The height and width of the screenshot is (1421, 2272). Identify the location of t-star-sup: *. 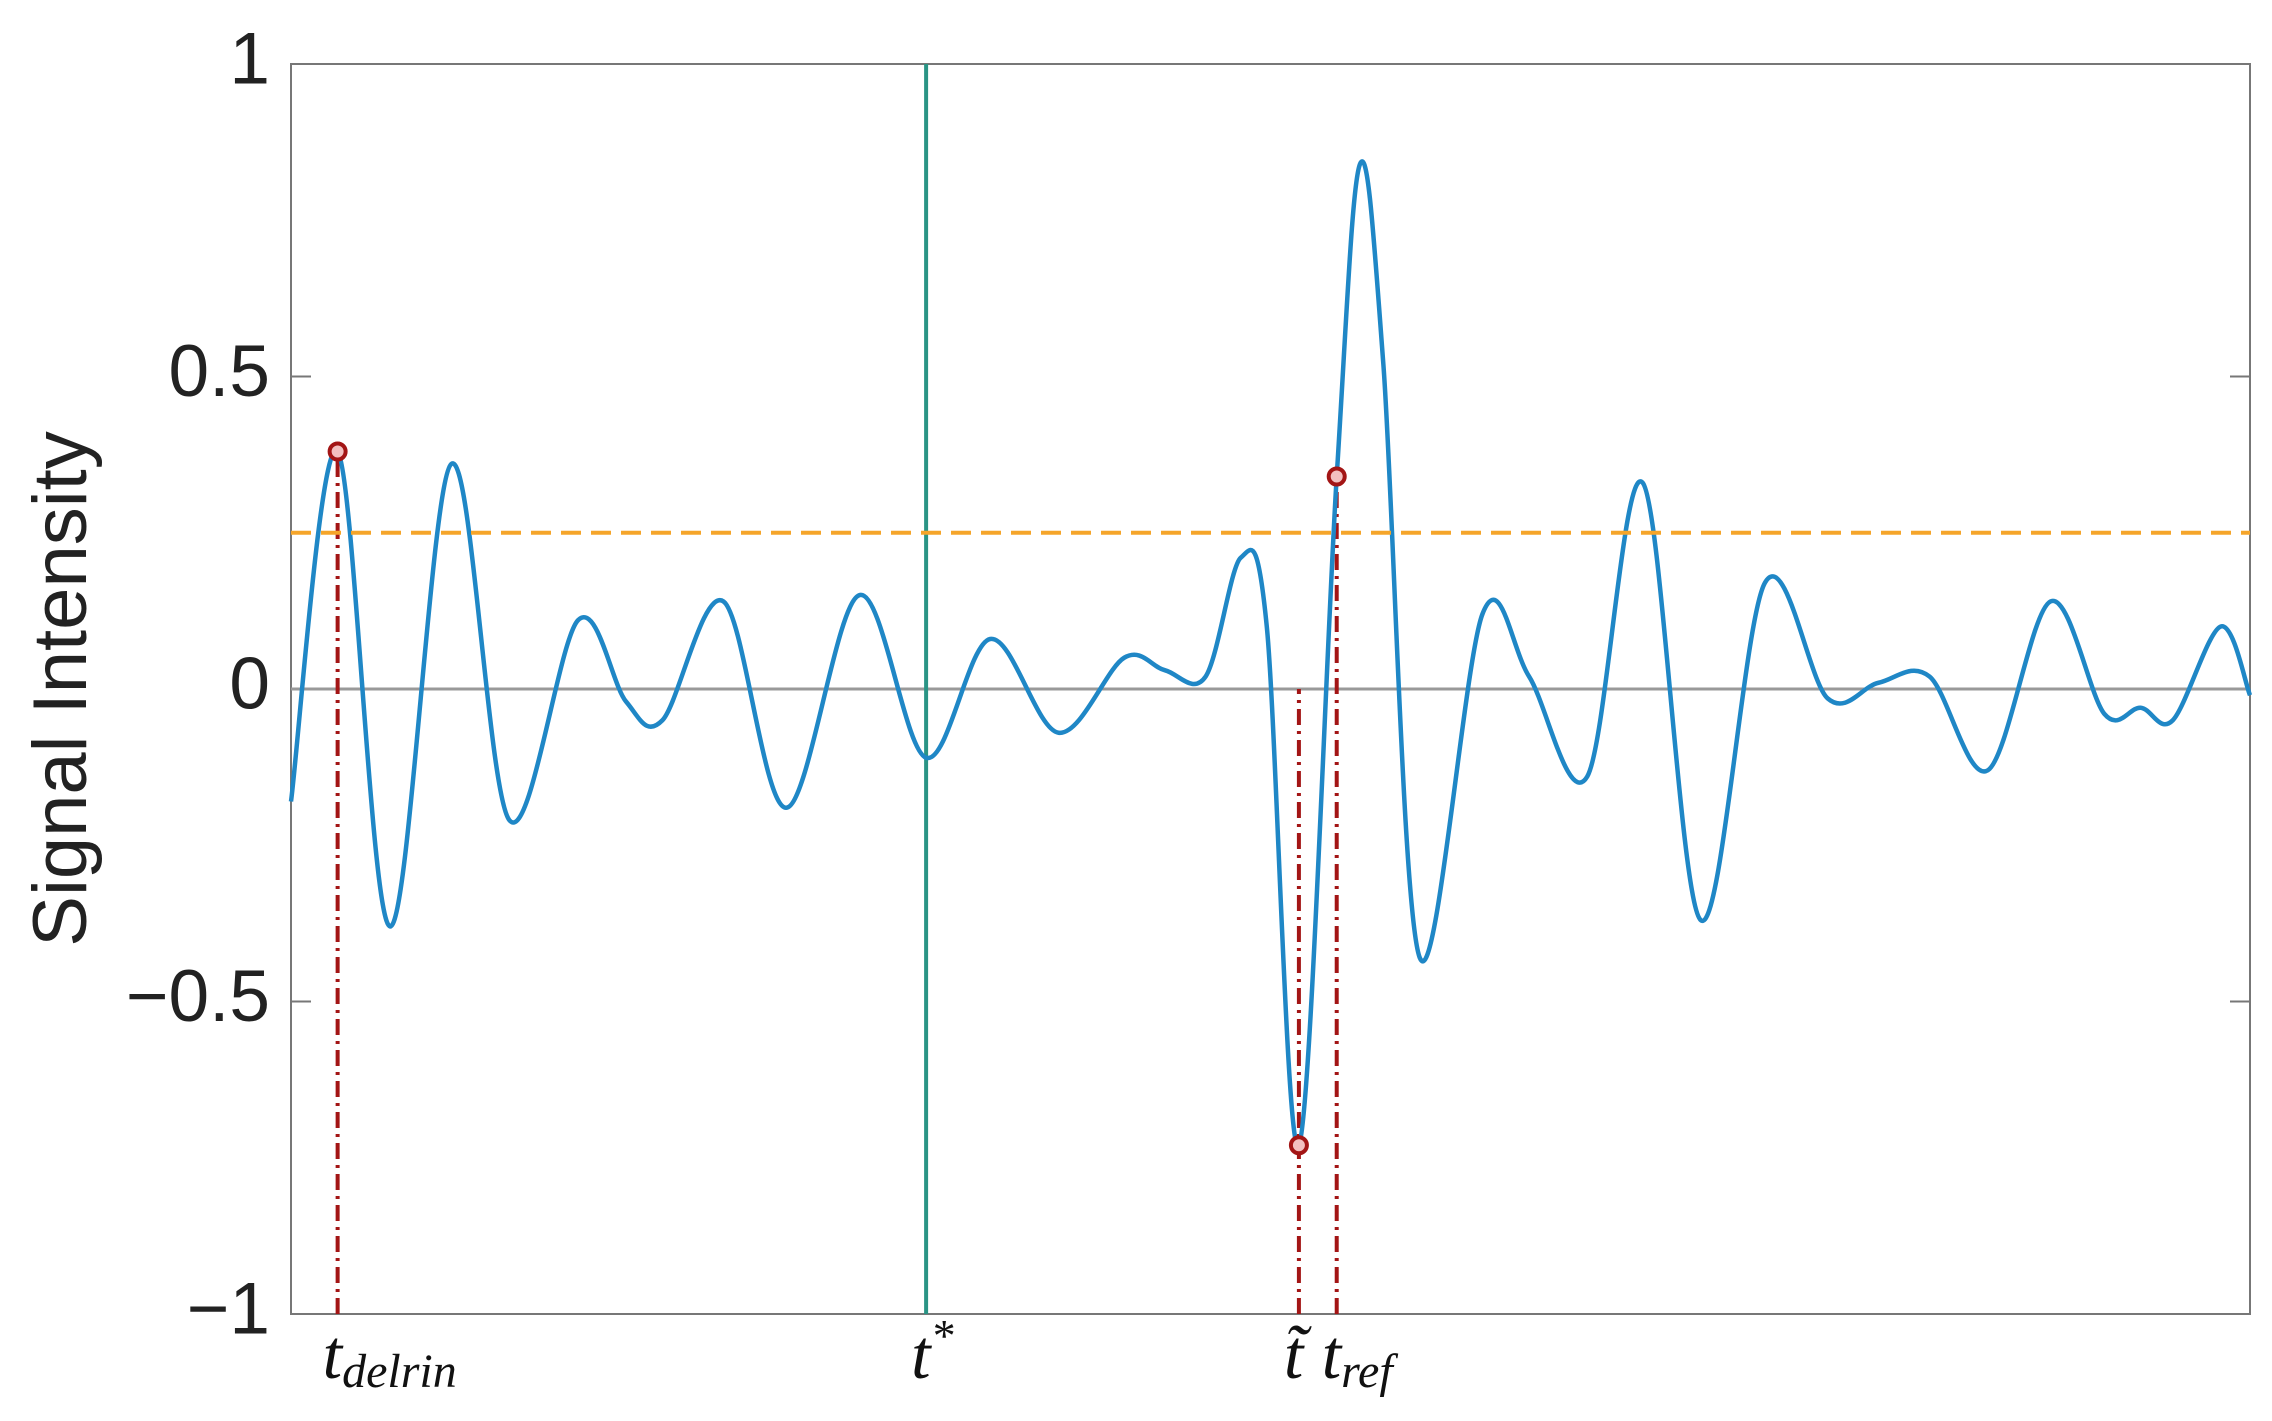
(942, 1335).